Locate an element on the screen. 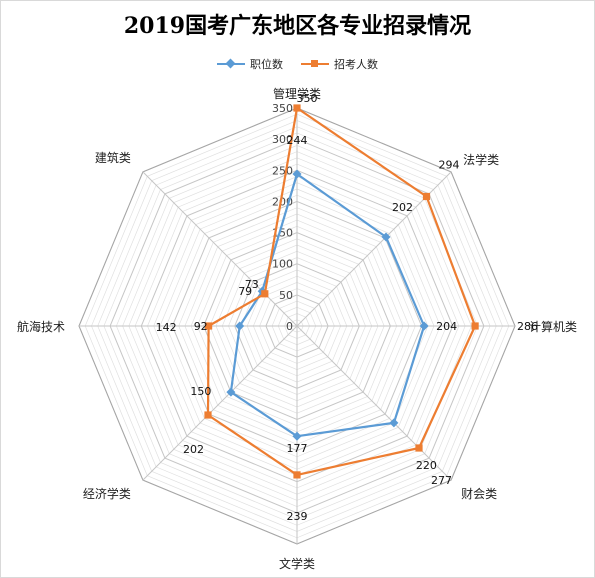  category-label: 建筑类 is located at coordinates (113, 157).